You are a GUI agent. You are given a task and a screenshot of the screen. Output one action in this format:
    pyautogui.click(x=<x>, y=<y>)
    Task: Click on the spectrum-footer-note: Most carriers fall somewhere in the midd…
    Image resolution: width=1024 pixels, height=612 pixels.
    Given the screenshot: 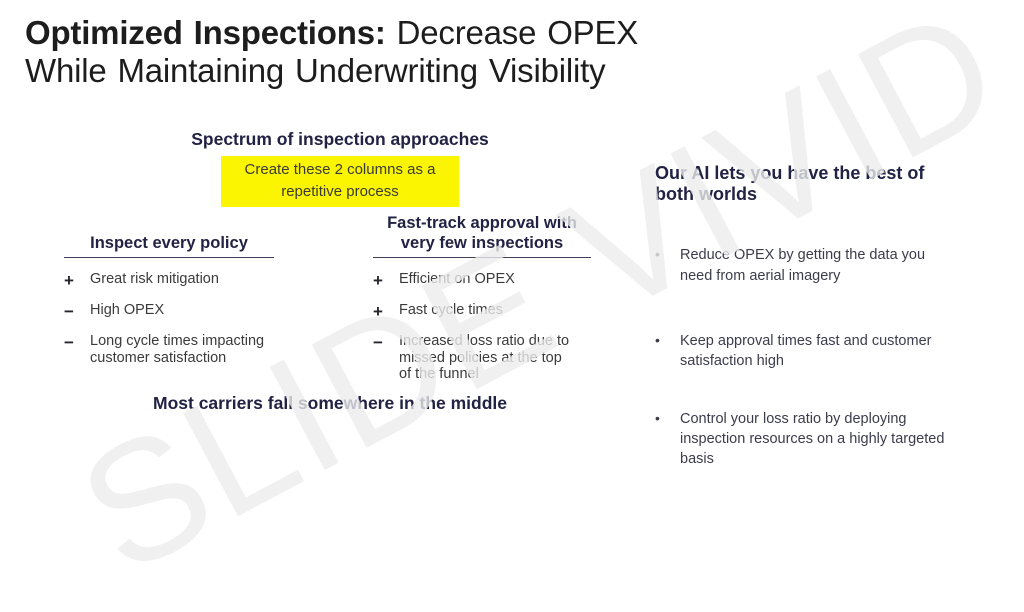 What is the action you would take?
    pyautogui.click(x=330, y=403)
    